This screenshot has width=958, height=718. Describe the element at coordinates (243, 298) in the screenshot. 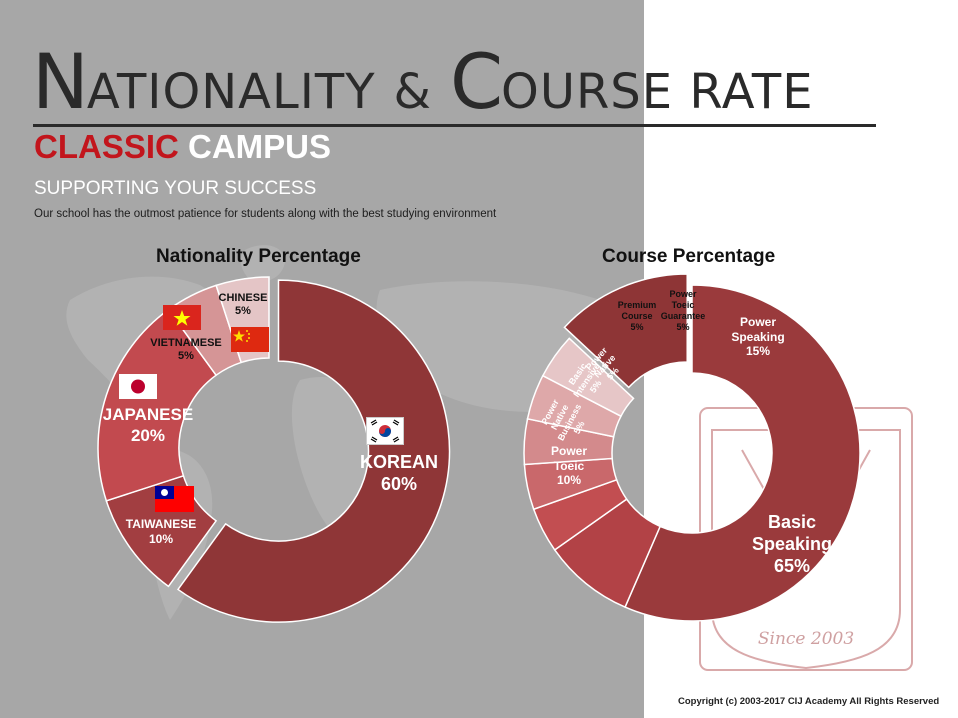

I see `label-chinese-line-0: CHINESE` at that location.